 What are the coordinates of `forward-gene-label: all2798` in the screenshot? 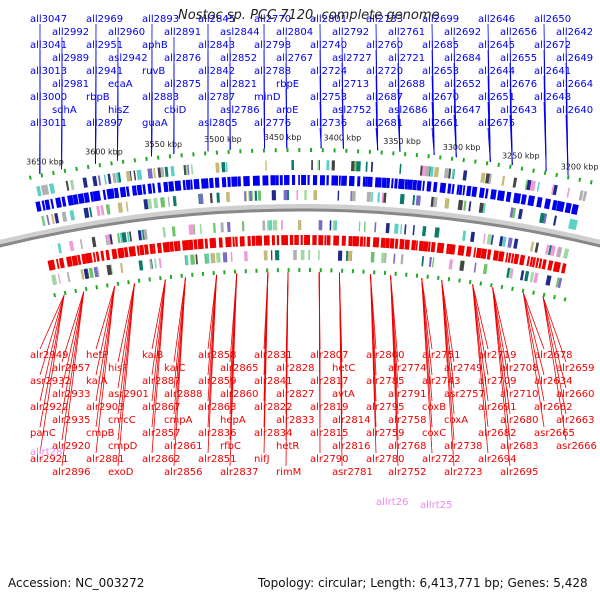 It's located at (272, 45).